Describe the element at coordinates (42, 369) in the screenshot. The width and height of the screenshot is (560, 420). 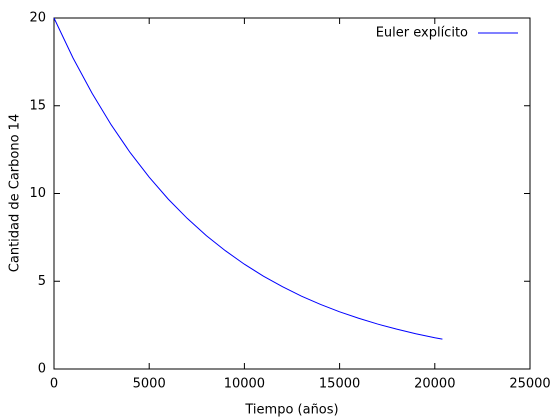
I see `y-tick-label: 0` at that location.